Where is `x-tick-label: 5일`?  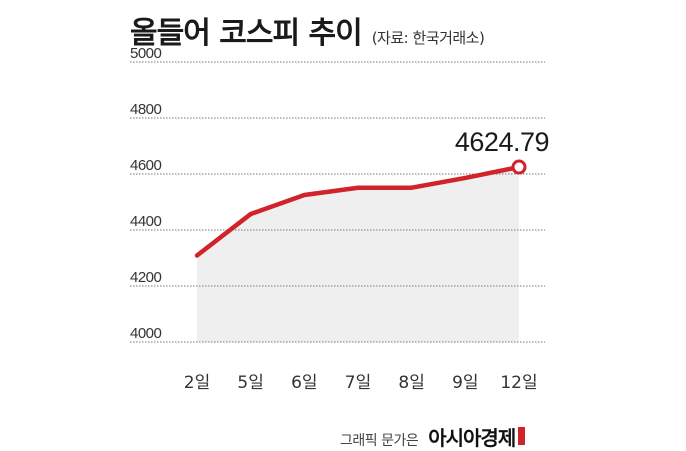
x-tick-label: 5일 is located at coordinates (250, 383).